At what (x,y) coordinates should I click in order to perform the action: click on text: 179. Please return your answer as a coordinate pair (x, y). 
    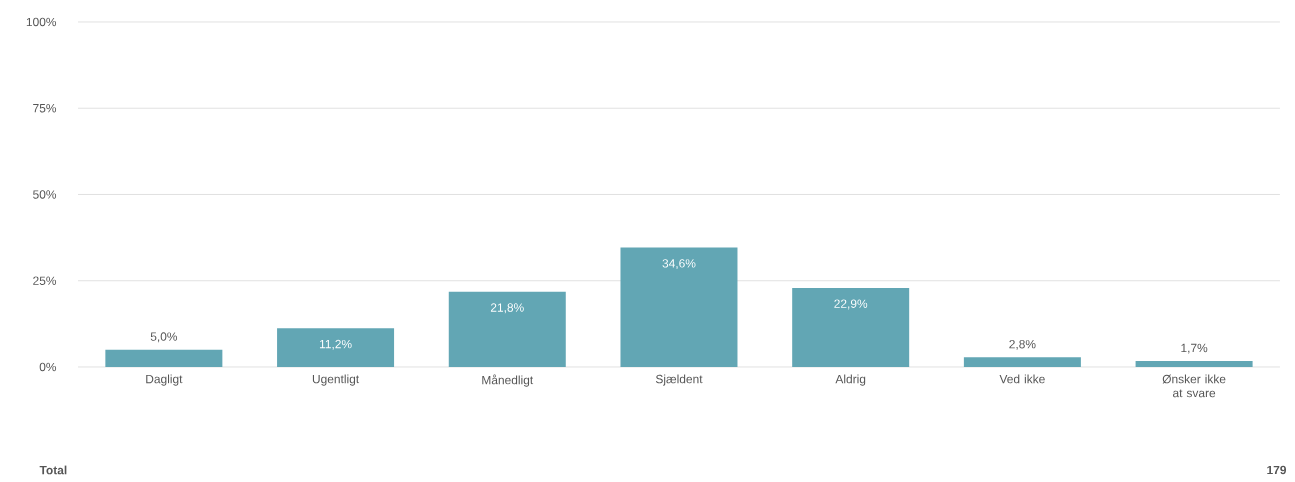
    Looking at the image, I should click on (1277, 470).